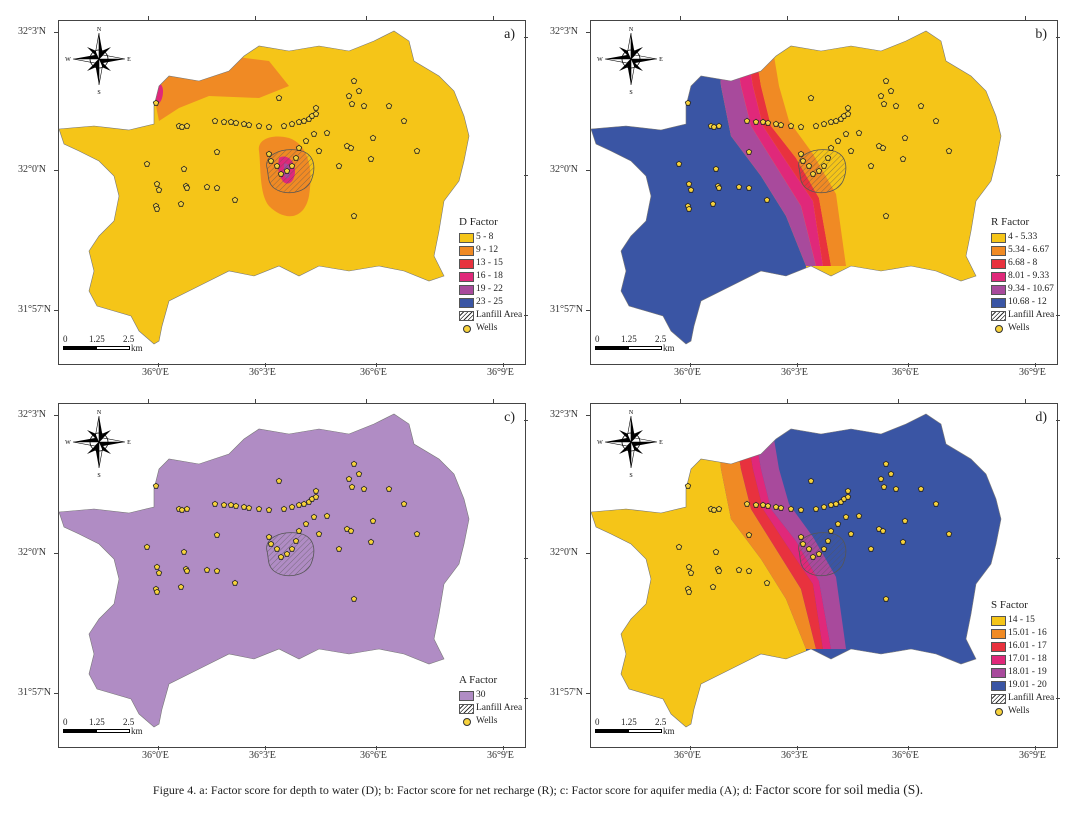 The width and height of the screenshot is (1076, 815). I want to click on compass-label-s: S, so click(630, 93).